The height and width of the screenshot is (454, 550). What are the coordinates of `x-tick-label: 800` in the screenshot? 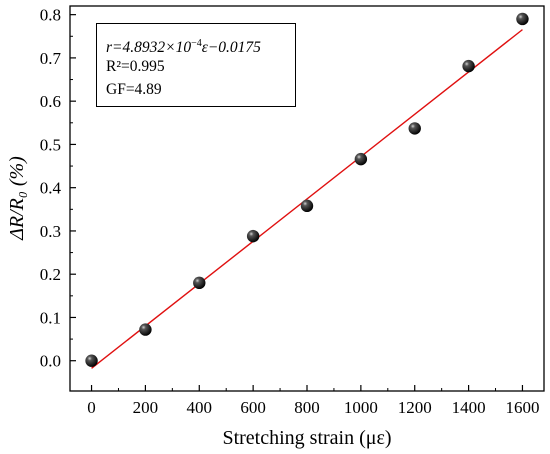 It's located at (307, 407).